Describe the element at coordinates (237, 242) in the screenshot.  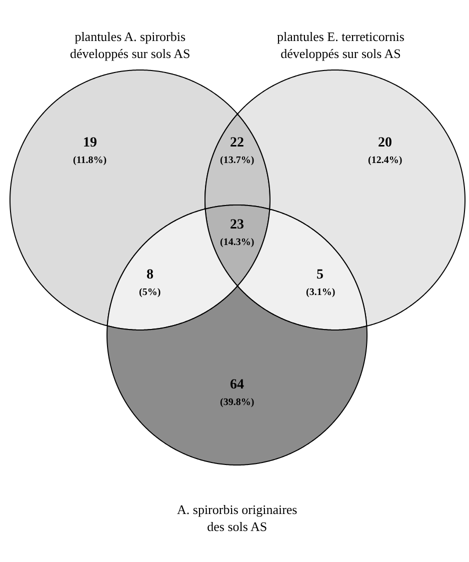
I see `text: (14.3%)` at that location.